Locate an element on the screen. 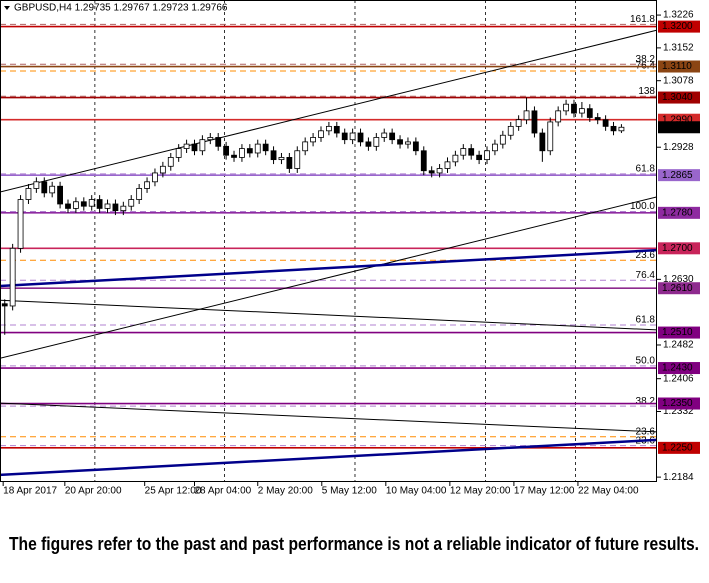 The height and width of the screenshot is (583, 709). fib-label: 50.0 is located at coordinates (646, 360).